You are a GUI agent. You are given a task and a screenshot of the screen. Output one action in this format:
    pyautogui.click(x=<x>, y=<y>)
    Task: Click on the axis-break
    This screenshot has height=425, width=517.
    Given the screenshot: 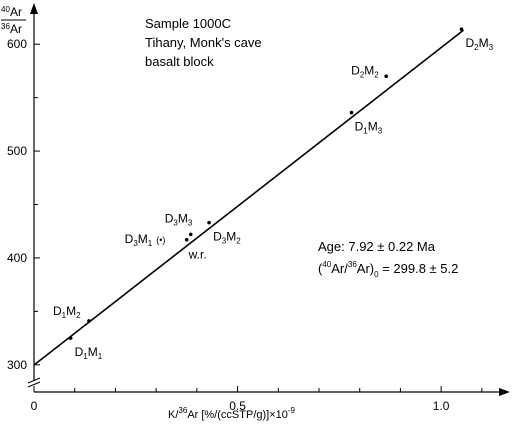 What is the action you would take?
    pyautogui.click(x=34, y=382)
    